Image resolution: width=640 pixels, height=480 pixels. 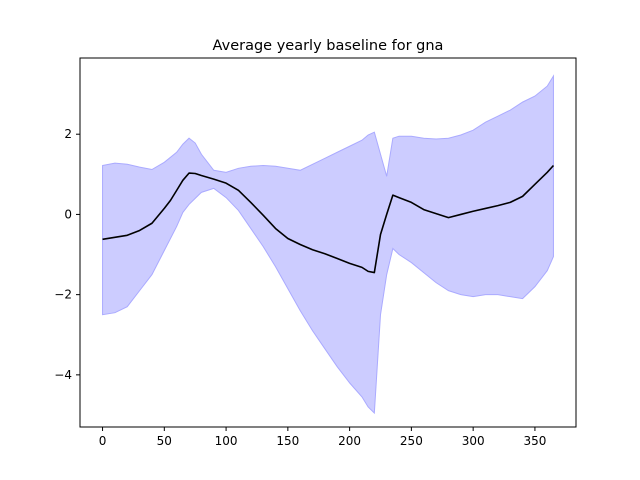 What do you see at coordinates (534, 441) in the screenshot?
I see `x-tick-label: 350` at bounding box center [534, 441].